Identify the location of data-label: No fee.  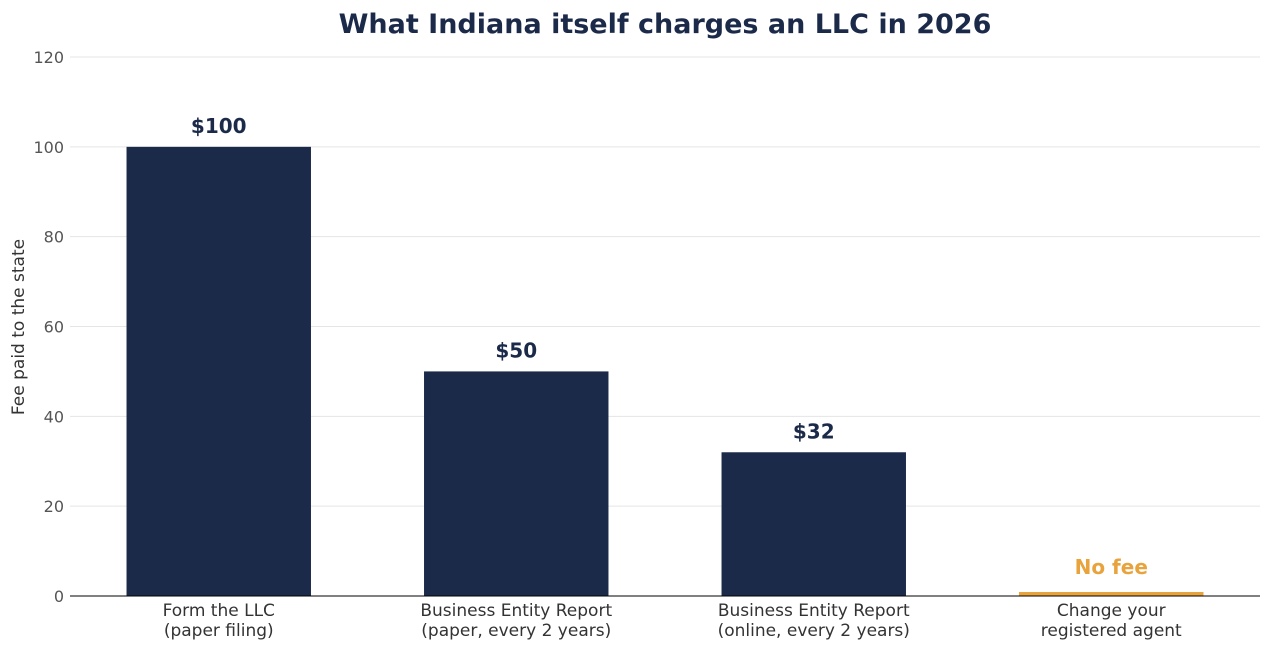
(1111, 567).